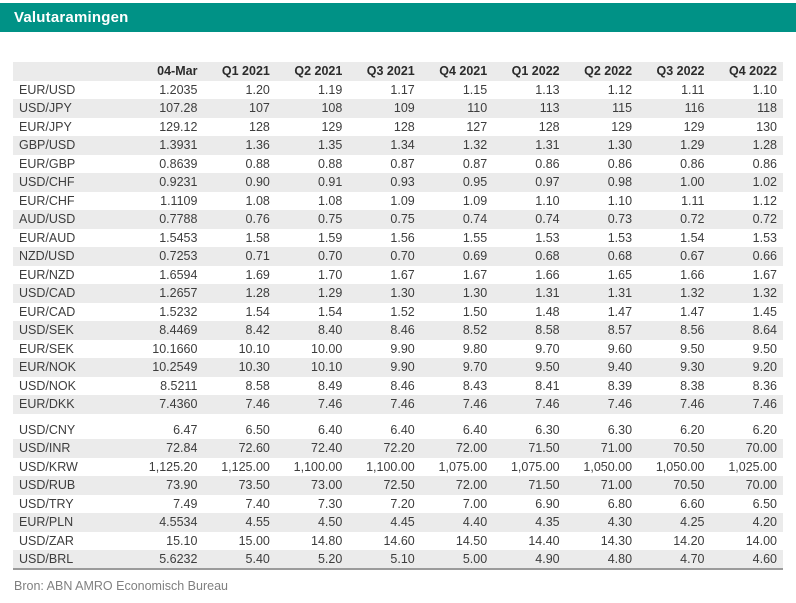 Image resolution: width=796 pixels, height=603 pixels. What do you see at coordinates (457, 367) in the screenshot?
I see `value-cell: 9.70` at bounding box center [457, 367].